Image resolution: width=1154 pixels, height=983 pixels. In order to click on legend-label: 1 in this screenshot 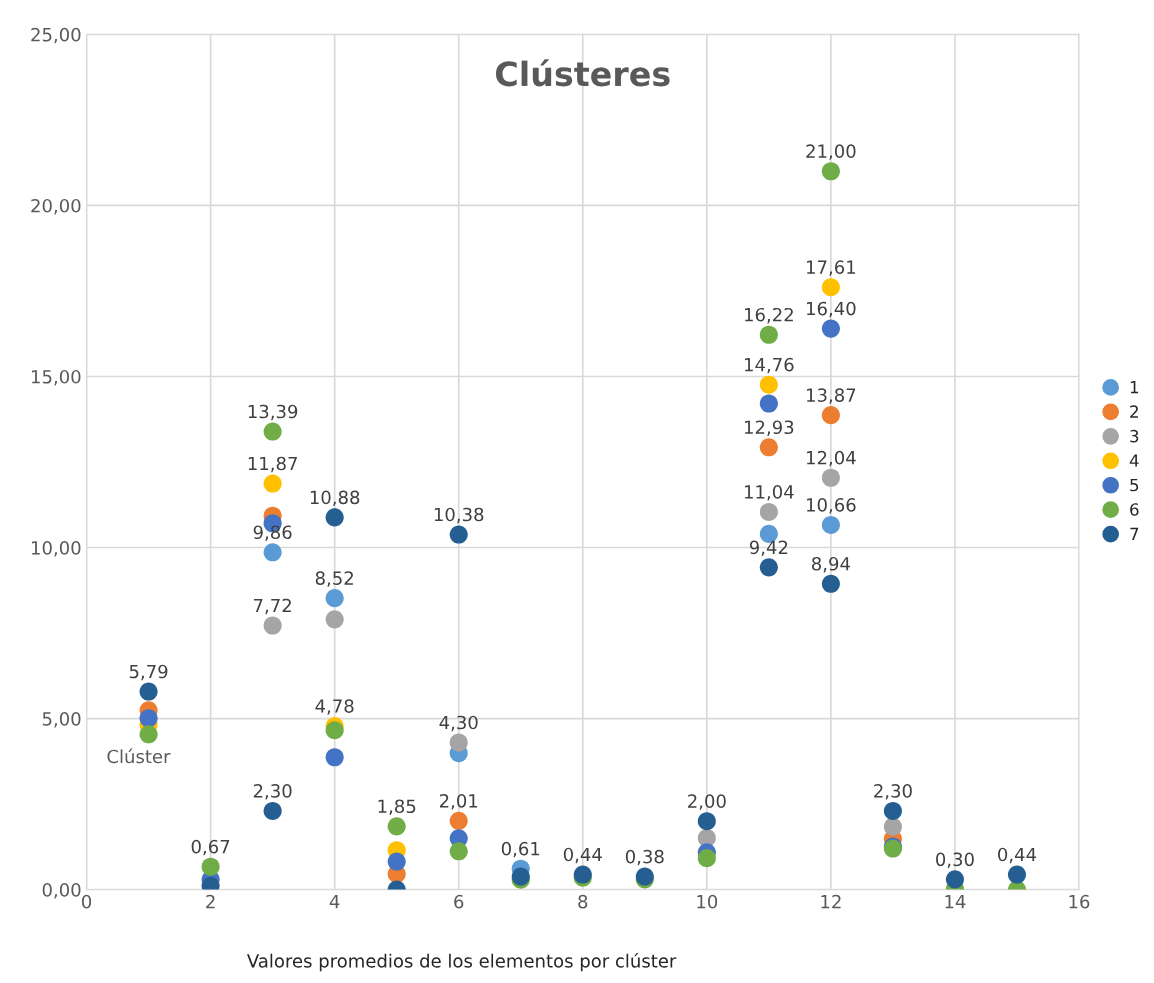, I will do `click(1134, 387)`.